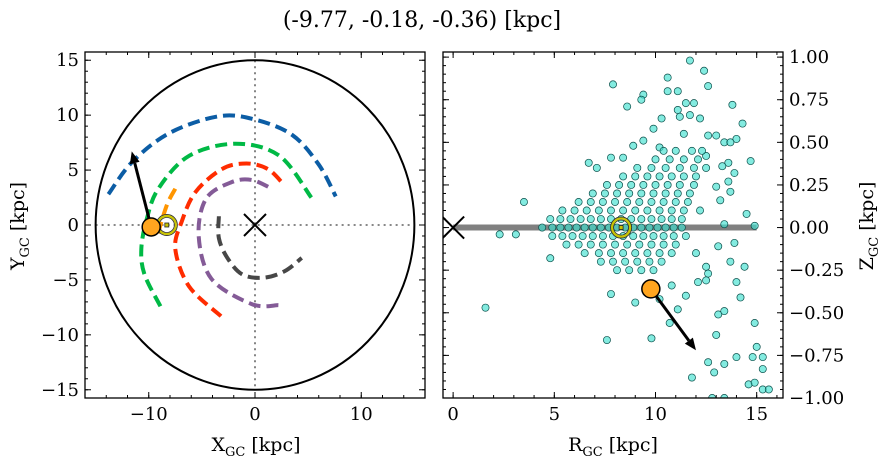 Image resolution: width=887 pixels, height=464 pixels. What do you see at coordinates (651, 289) in the screenshot?
I see `star-position-marker` at bounding box center [651, 289].